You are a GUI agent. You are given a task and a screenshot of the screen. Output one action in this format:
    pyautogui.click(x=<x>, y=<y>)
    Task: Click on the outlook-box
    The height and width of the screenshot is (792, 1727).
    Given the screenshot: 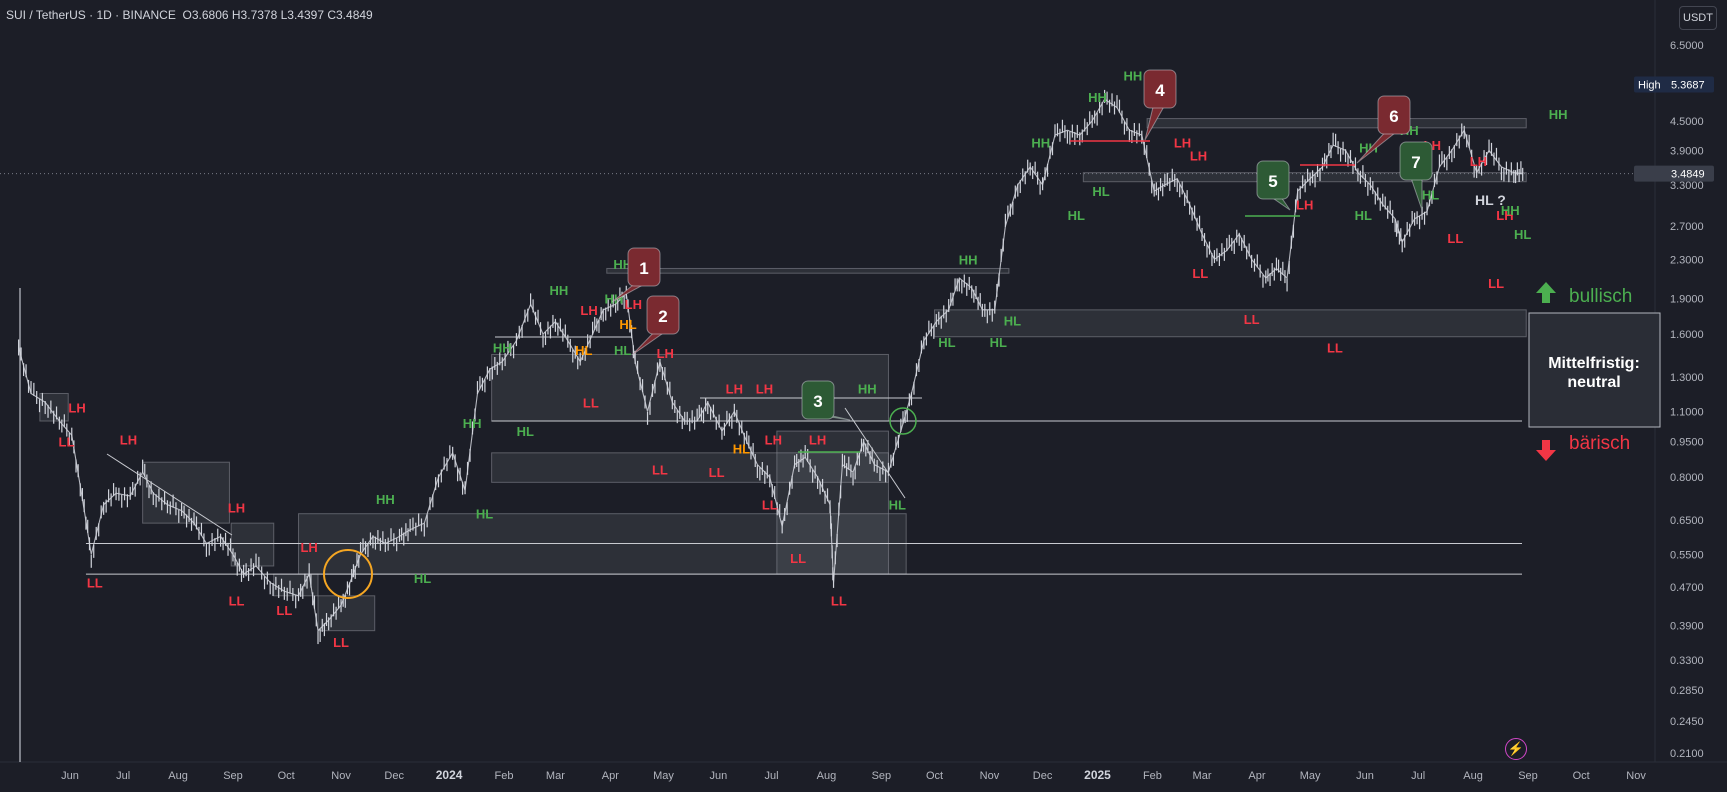 What is the action you would take?
    pyautogui.click(x=1594, y=370)
    